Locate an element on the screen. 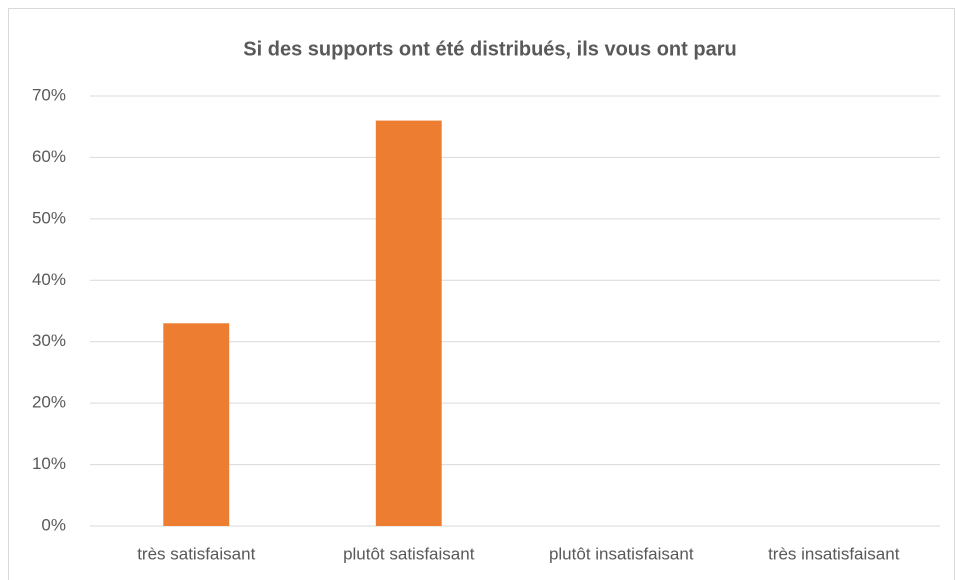  x-tick-label: très insatisfaisant is located at coordinates (834, 553).